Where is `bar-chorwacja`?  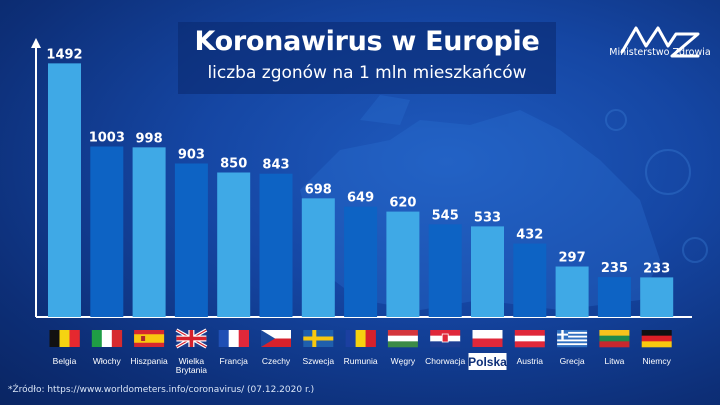
bar-chorwacja is located at coordinates (445, 270).